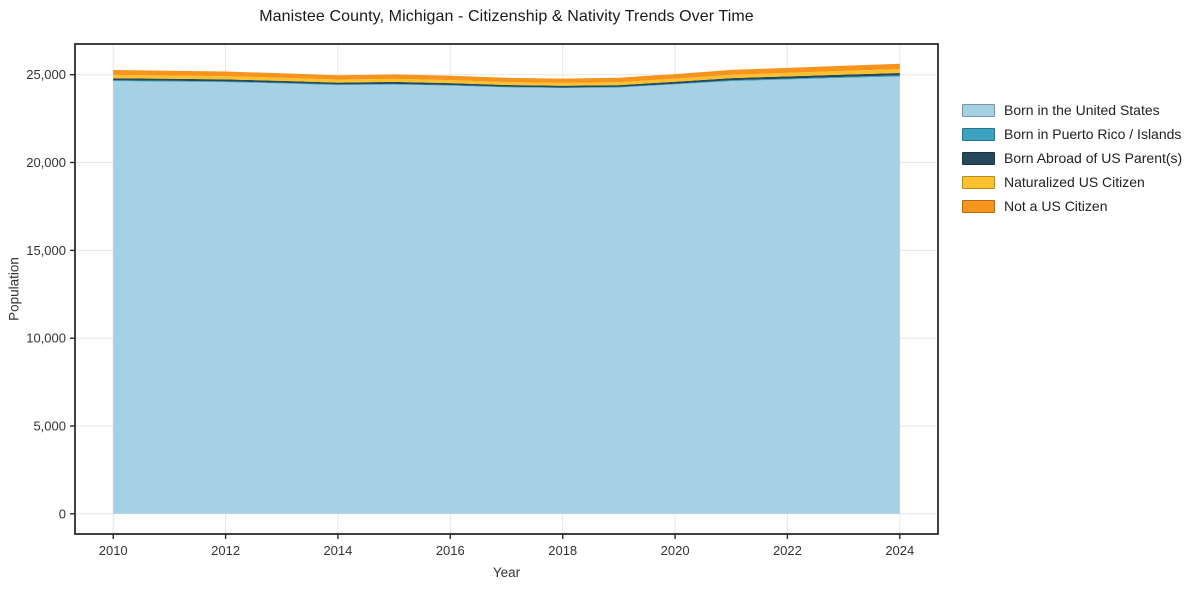 Image resolution: width=1189 pixels, height=590 pixels. What do you see at coordinates (978, 134) in the screenshot?
I see `legend-swatch-born-puerto-rico-islands` at bounding box center [978, 134].